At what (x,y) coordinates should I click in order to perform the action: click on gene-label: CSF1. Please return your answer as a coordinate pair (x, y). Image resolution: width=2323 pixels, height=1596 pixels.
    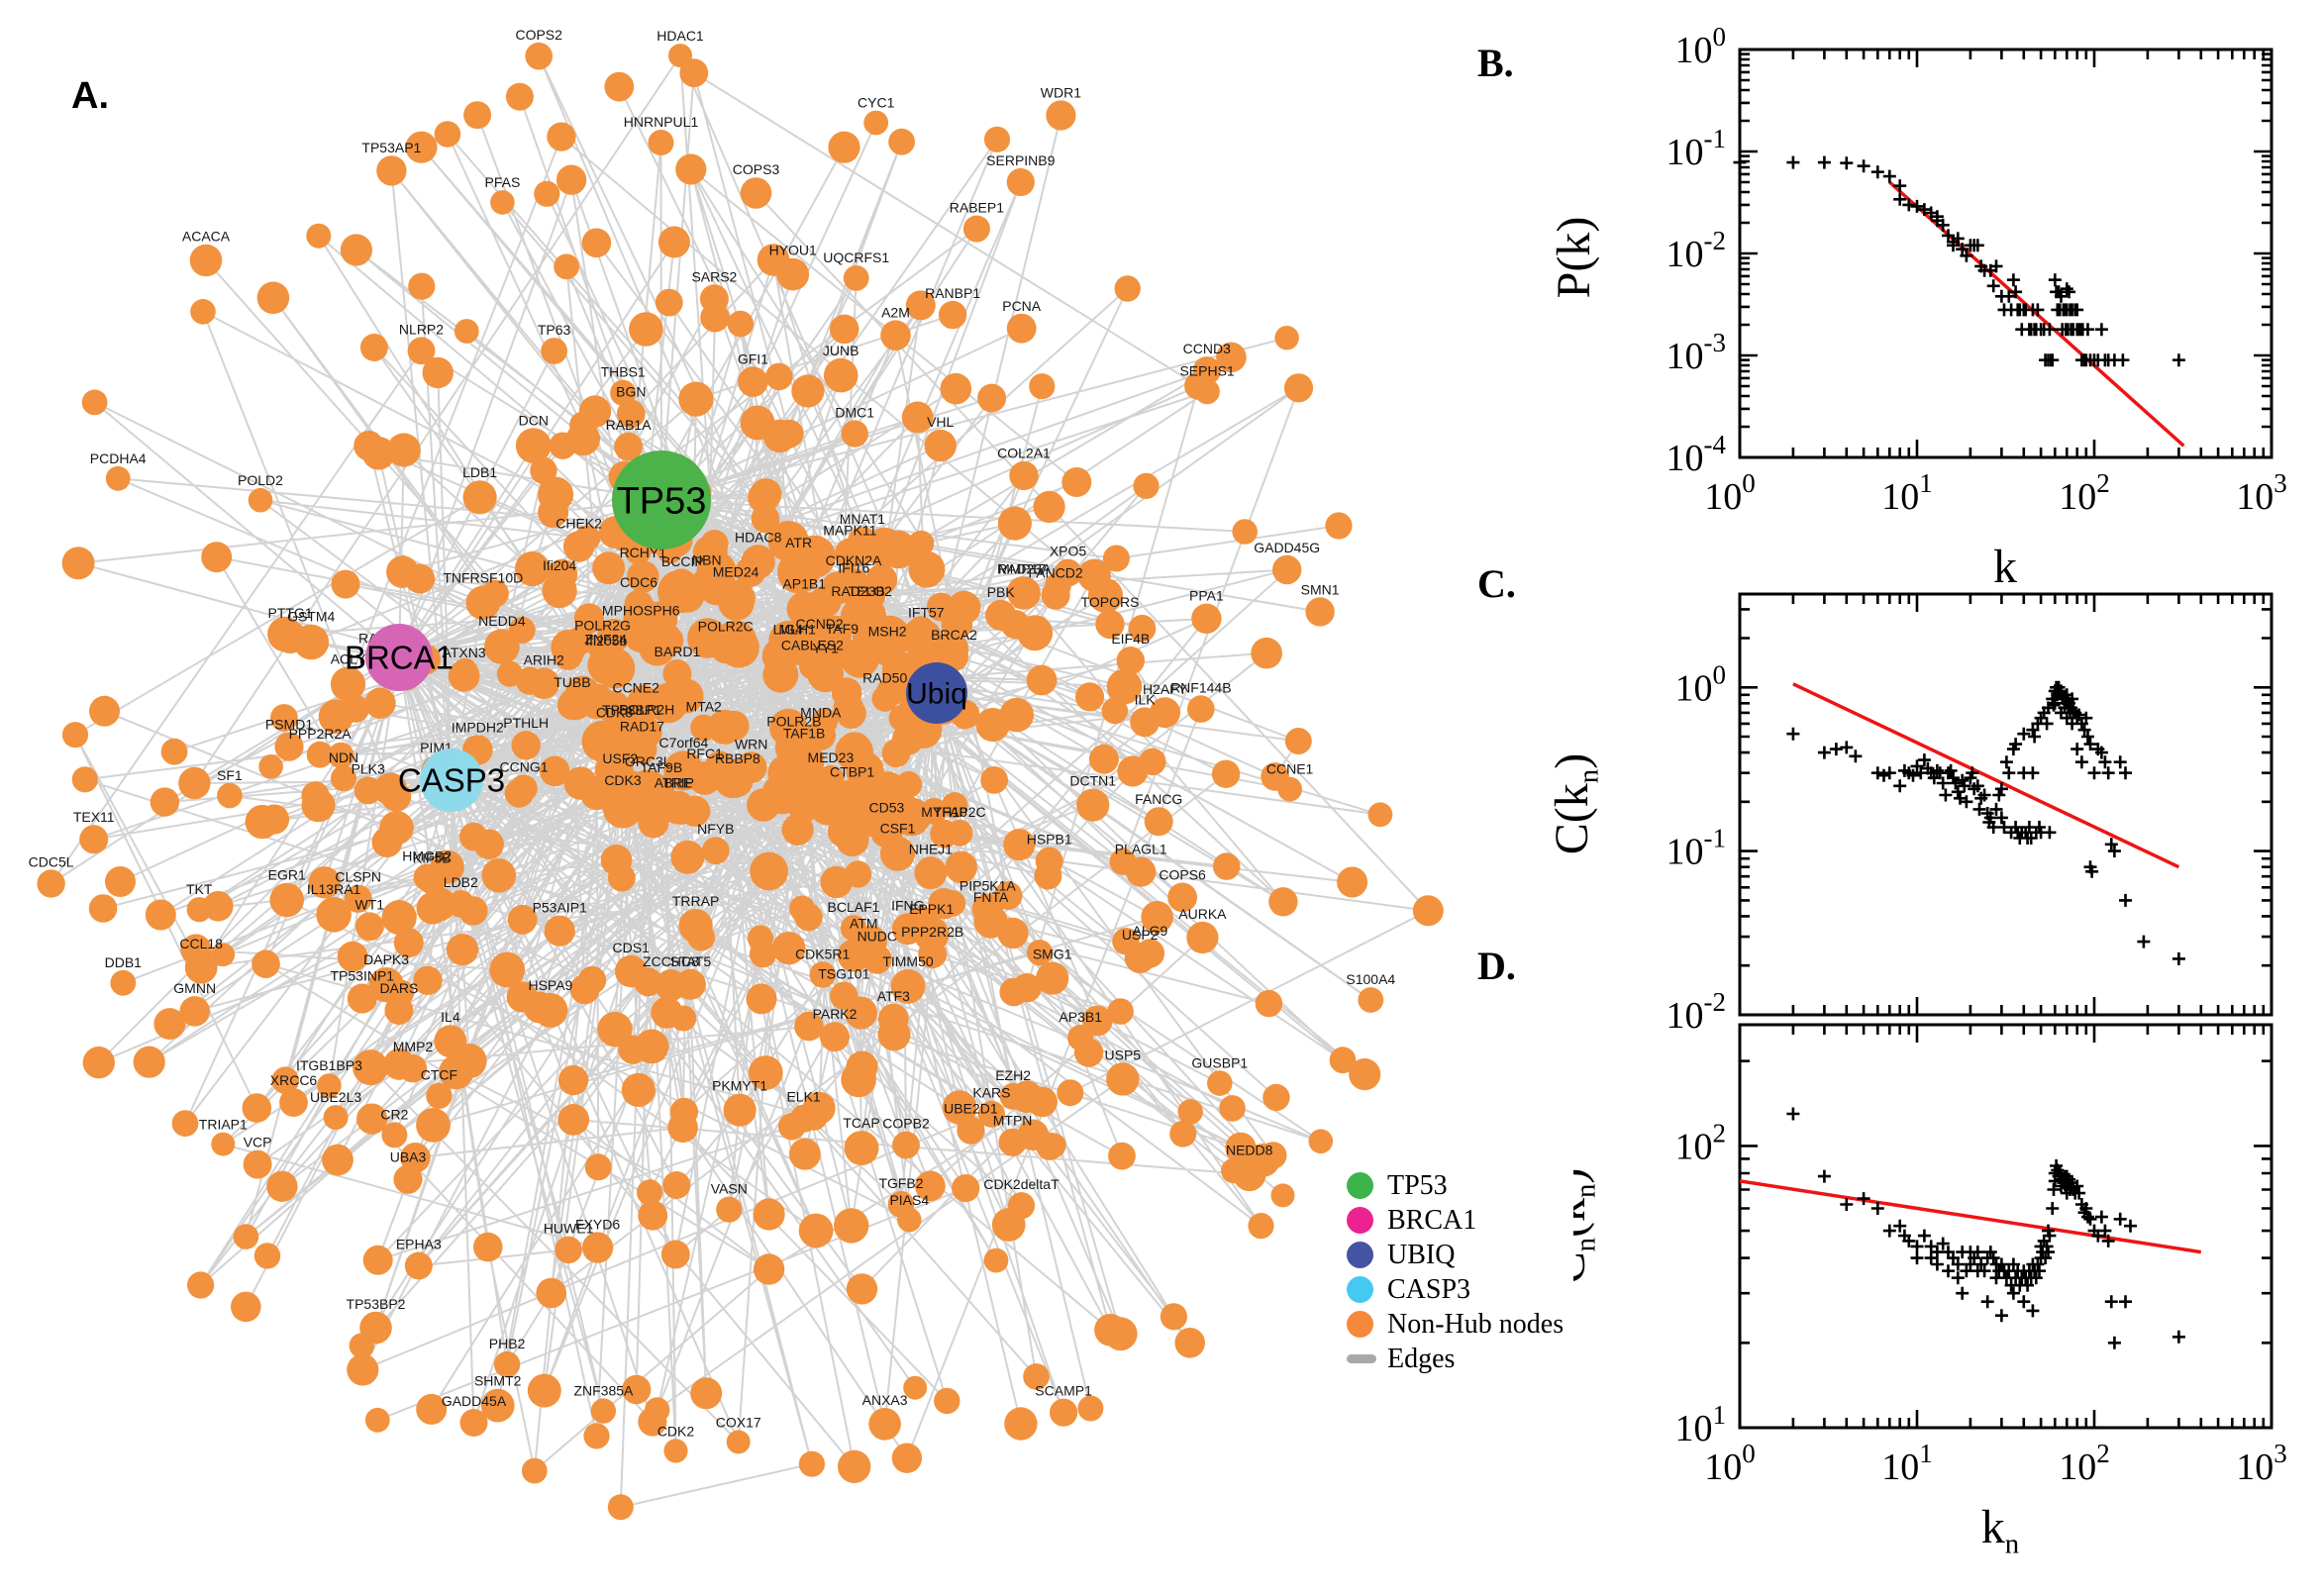
    Looking at the image, I should click on (898, 829).